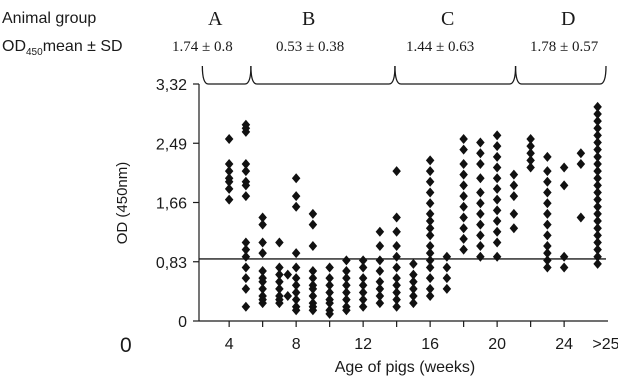 The height and width of the screenshot is (378, 618). What do you see at coordinates (171, 263) in the screenshot?
I see `y-tick-label: 0,83` at bounding box center [171, 263].